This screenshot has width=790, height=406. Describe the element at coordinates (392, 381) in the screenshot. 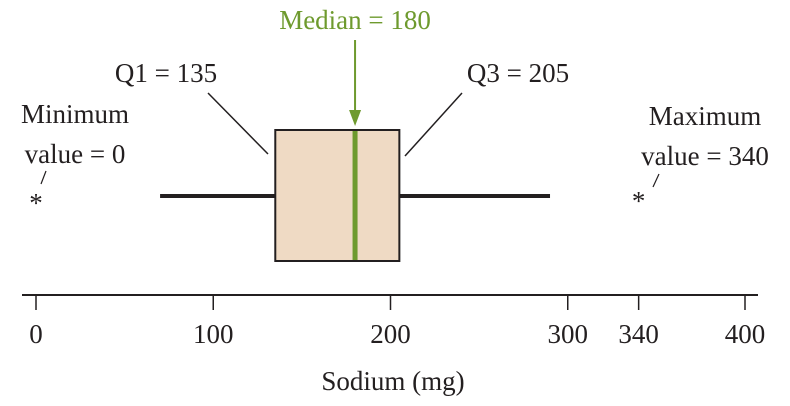

I see `x-axis-title: Sodium (mg)` at that location.